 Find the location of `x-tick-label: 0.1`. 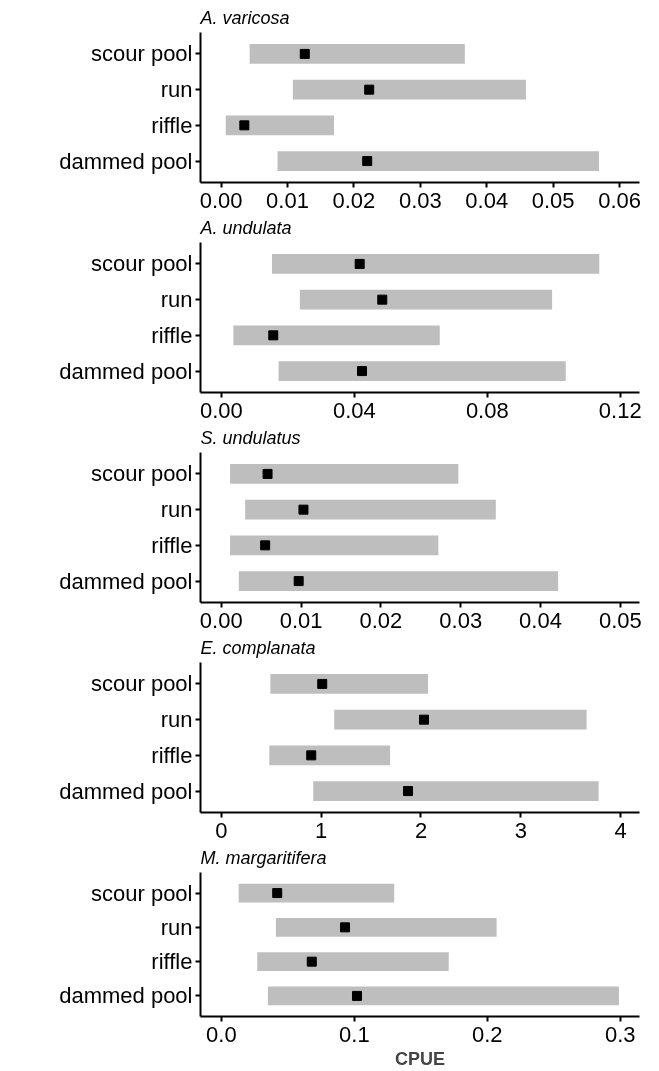

x-tick-label: 0.1 is located at coordinates (354, 1034).